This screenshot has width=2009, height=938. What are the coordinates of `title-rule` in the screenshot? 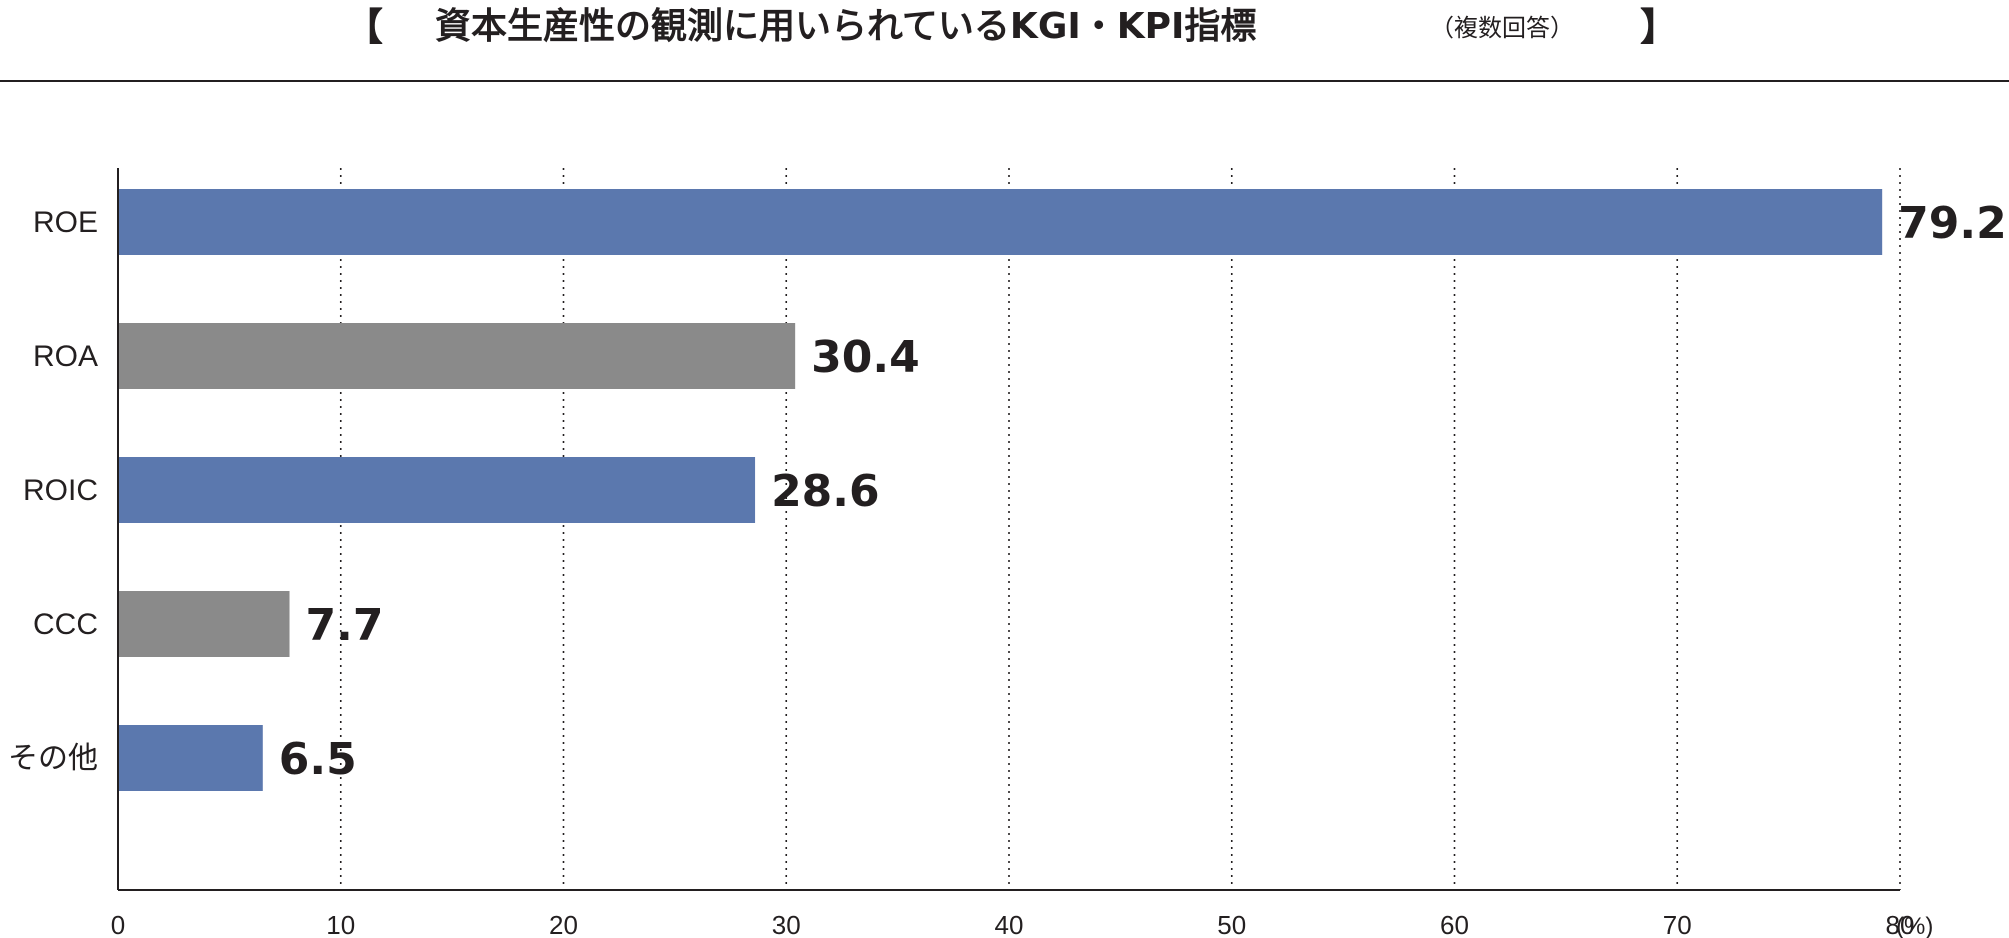 It's located at (1004, 81).